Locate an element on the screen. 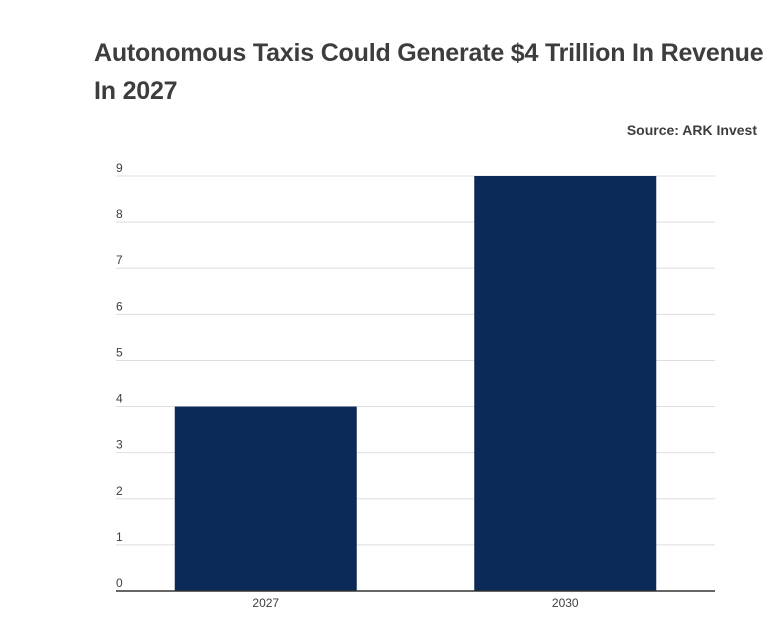 The height and width of the screenshot is (636, 778). y-tick-label: 8 is located at coordinates (119, 214).